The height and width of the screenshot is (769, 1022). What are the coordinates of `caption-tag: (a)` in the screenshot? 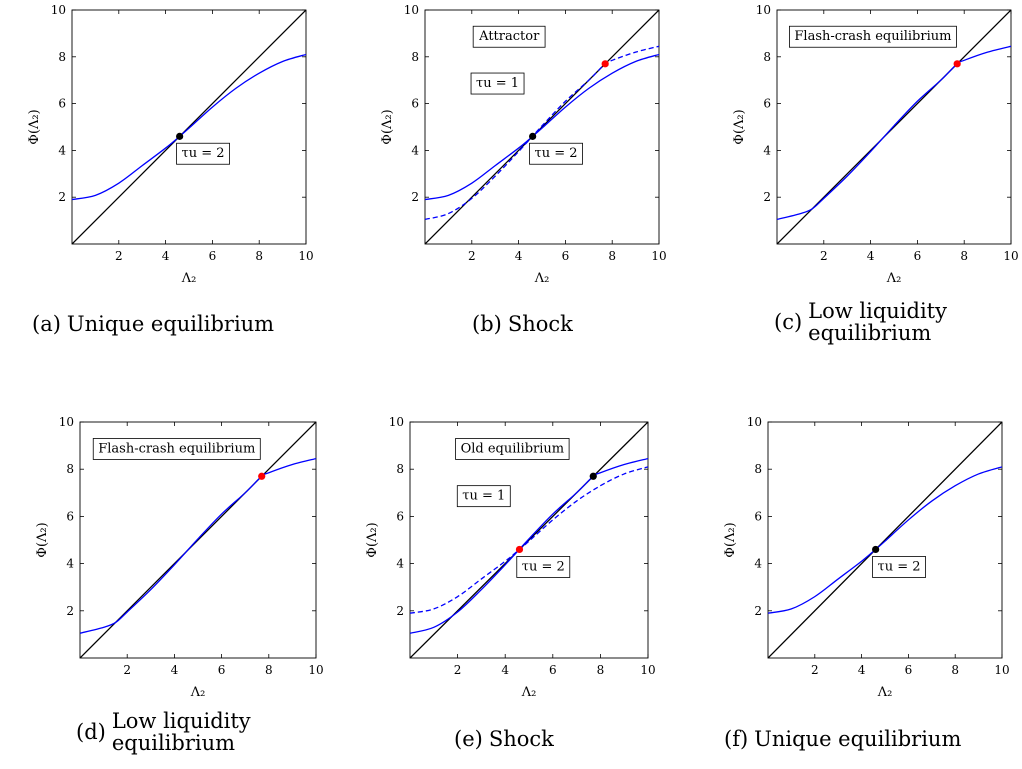 It's located at (46, 324).